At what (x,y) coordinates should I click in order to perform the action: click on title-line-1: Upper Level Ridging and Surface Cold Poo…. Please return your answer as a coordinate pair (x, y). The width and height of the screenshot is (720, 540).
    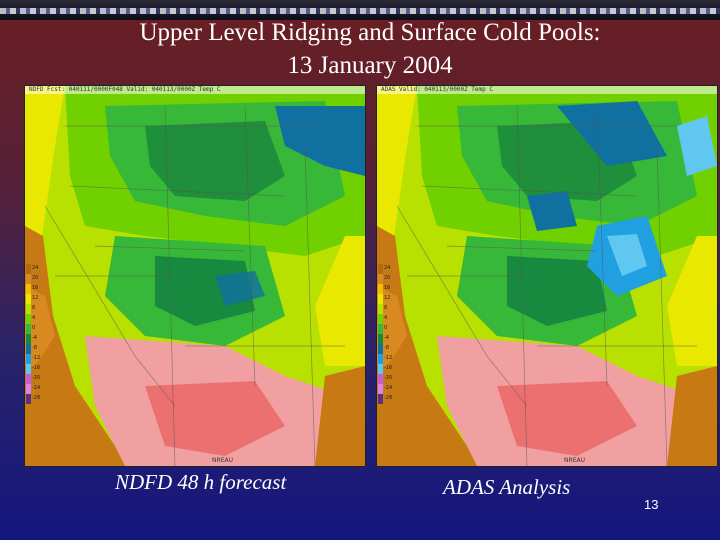
    Looking at the image, I should click on (370, 32).